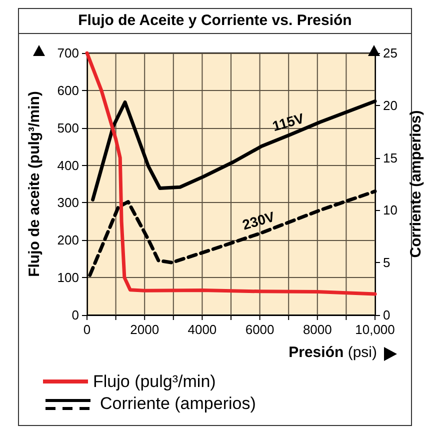 This screenshot has height=433, width=437. What do you see at coordinates (288, 122) in the screenshot?
I see `text: 115V` at bounding box center [288, 122].